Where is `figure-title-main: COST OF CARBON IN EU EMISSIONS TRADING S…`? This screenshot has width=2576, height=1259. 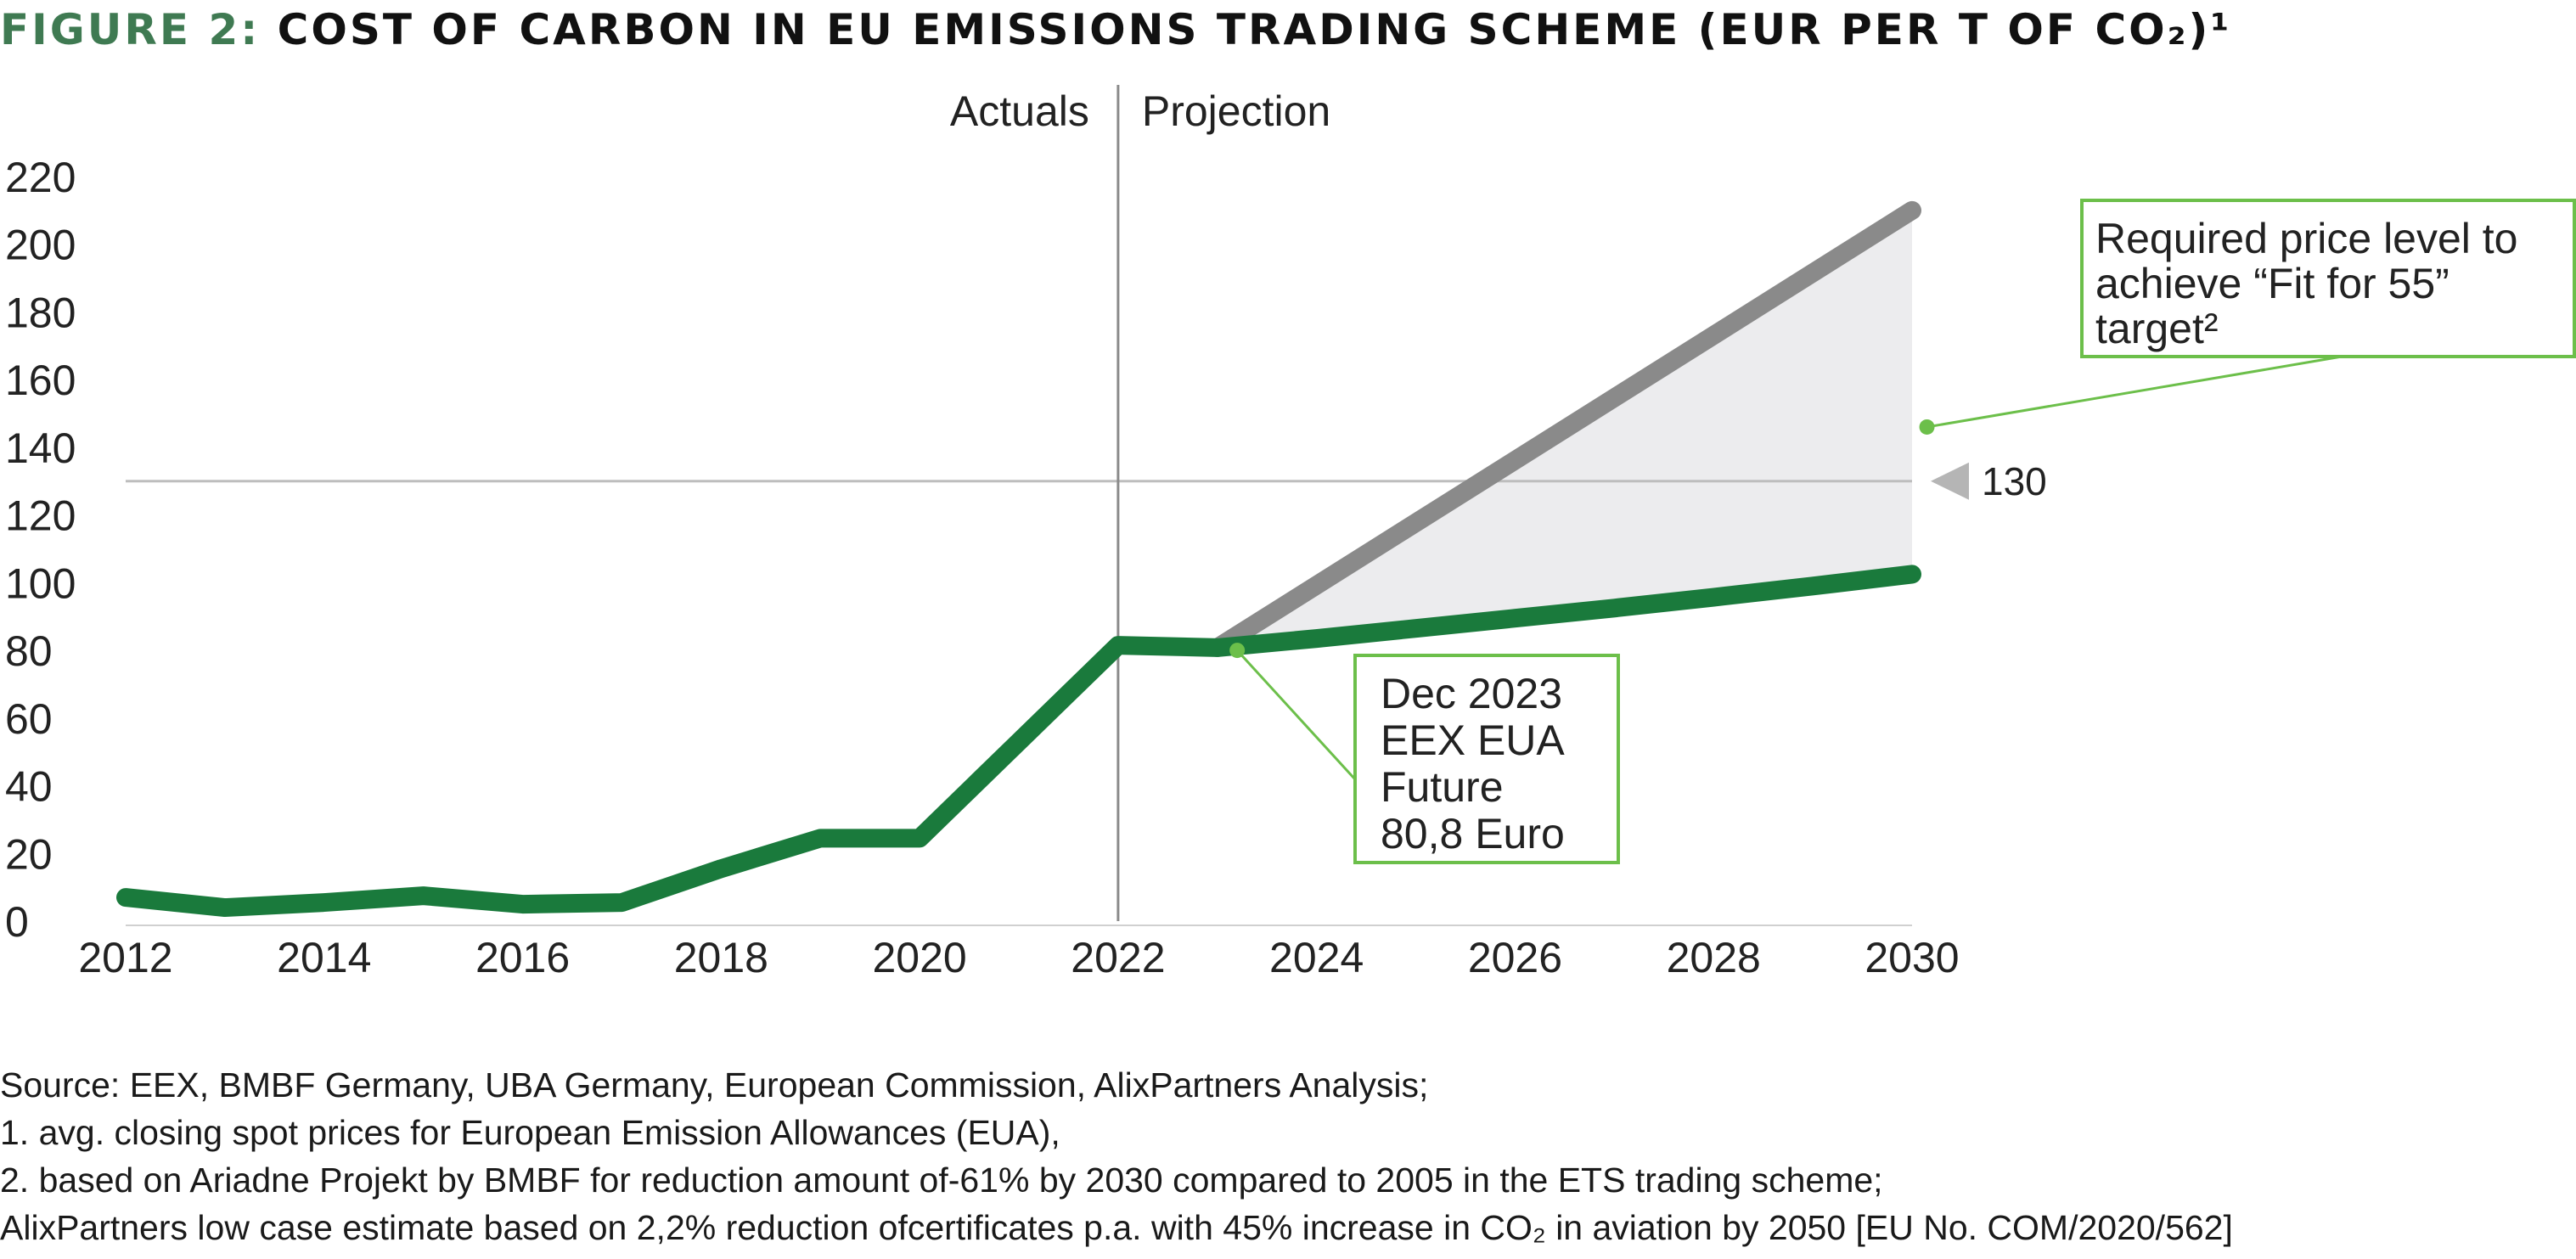
figure-title-main: COST OF CARBON IN EU EMISSIONS TRADING S… is located at coordinates (1254, 30).